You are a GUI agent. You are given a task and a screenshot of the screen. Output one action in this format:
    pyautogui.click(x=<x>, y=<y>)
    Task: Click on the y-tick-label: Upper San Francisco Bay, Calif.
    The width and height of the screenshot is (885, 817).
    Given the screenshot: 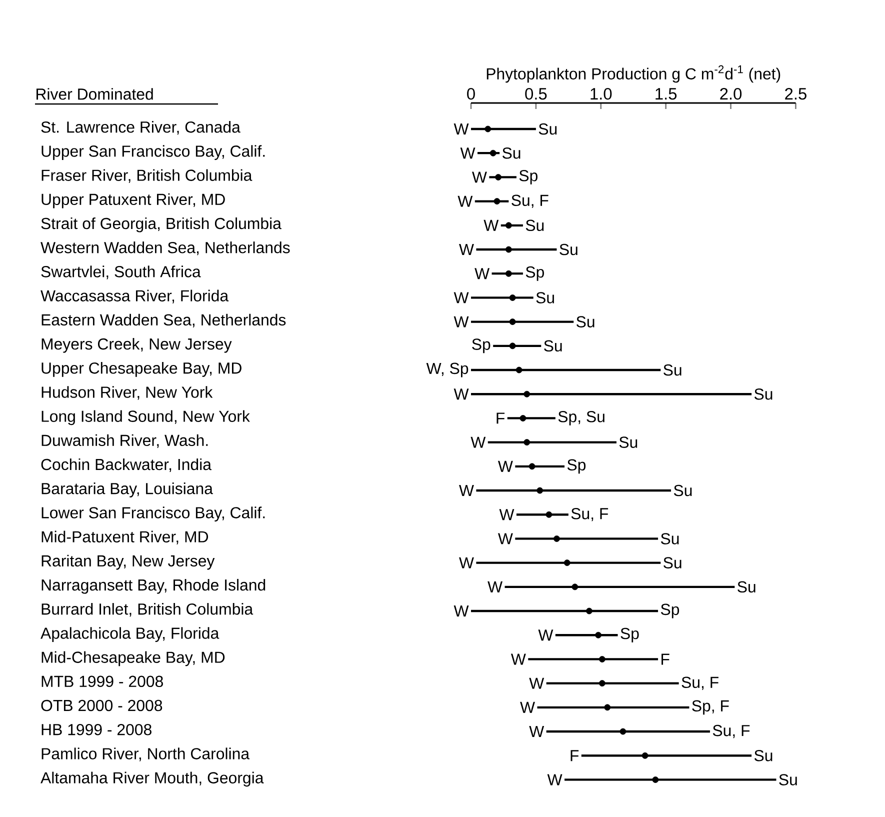 What is the action you would take?
    pyautogui.click(x=153, y=152)
    